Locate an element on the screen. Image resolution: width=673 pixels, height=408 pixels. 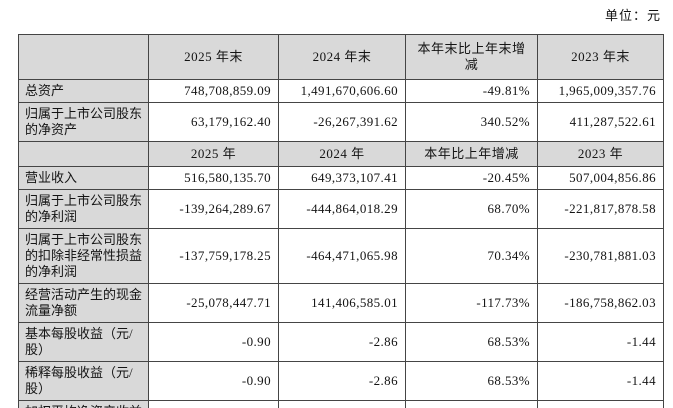
header-cell-yoy-year-end-change: 本年末比上年末增减 is located at coordinates (471, 57).